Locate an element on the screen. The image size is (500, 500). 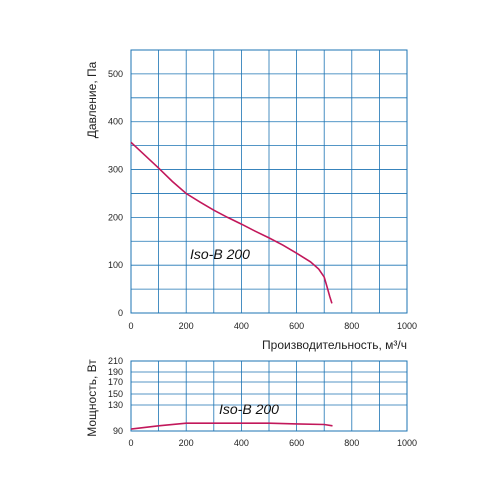
power-curve-label: Iso-B 200 is located at coordinates (249, 409).